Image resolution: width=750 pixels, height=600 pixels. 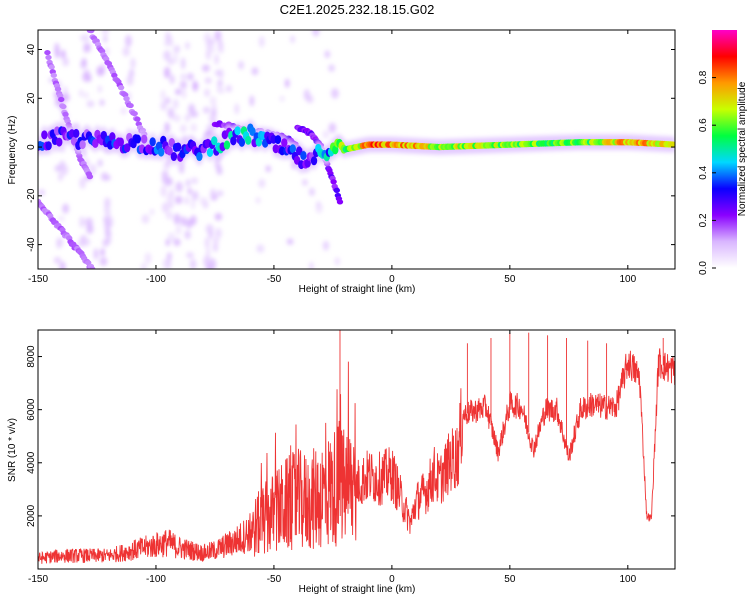 What do you see at coordinates (707, 172) in the screenshot?
I see `colorbar-ticks: 0.0 0.2 0.4 0.6 0.8` at bounding box center [707, 172].